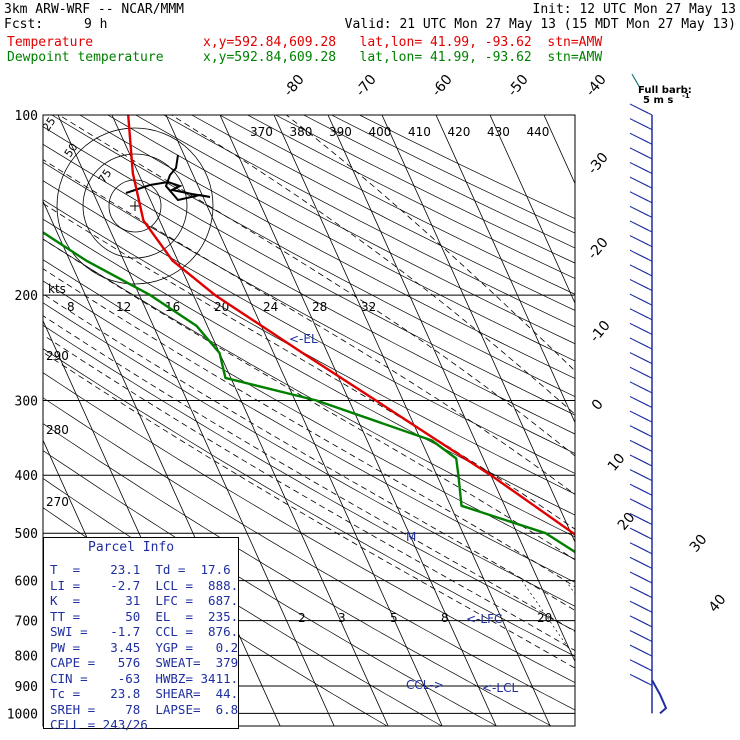 The width and height of the screenshot is (740, 740). I want to click on parcel-info-row: K = 31 LFC = 687., so click(144, 600).